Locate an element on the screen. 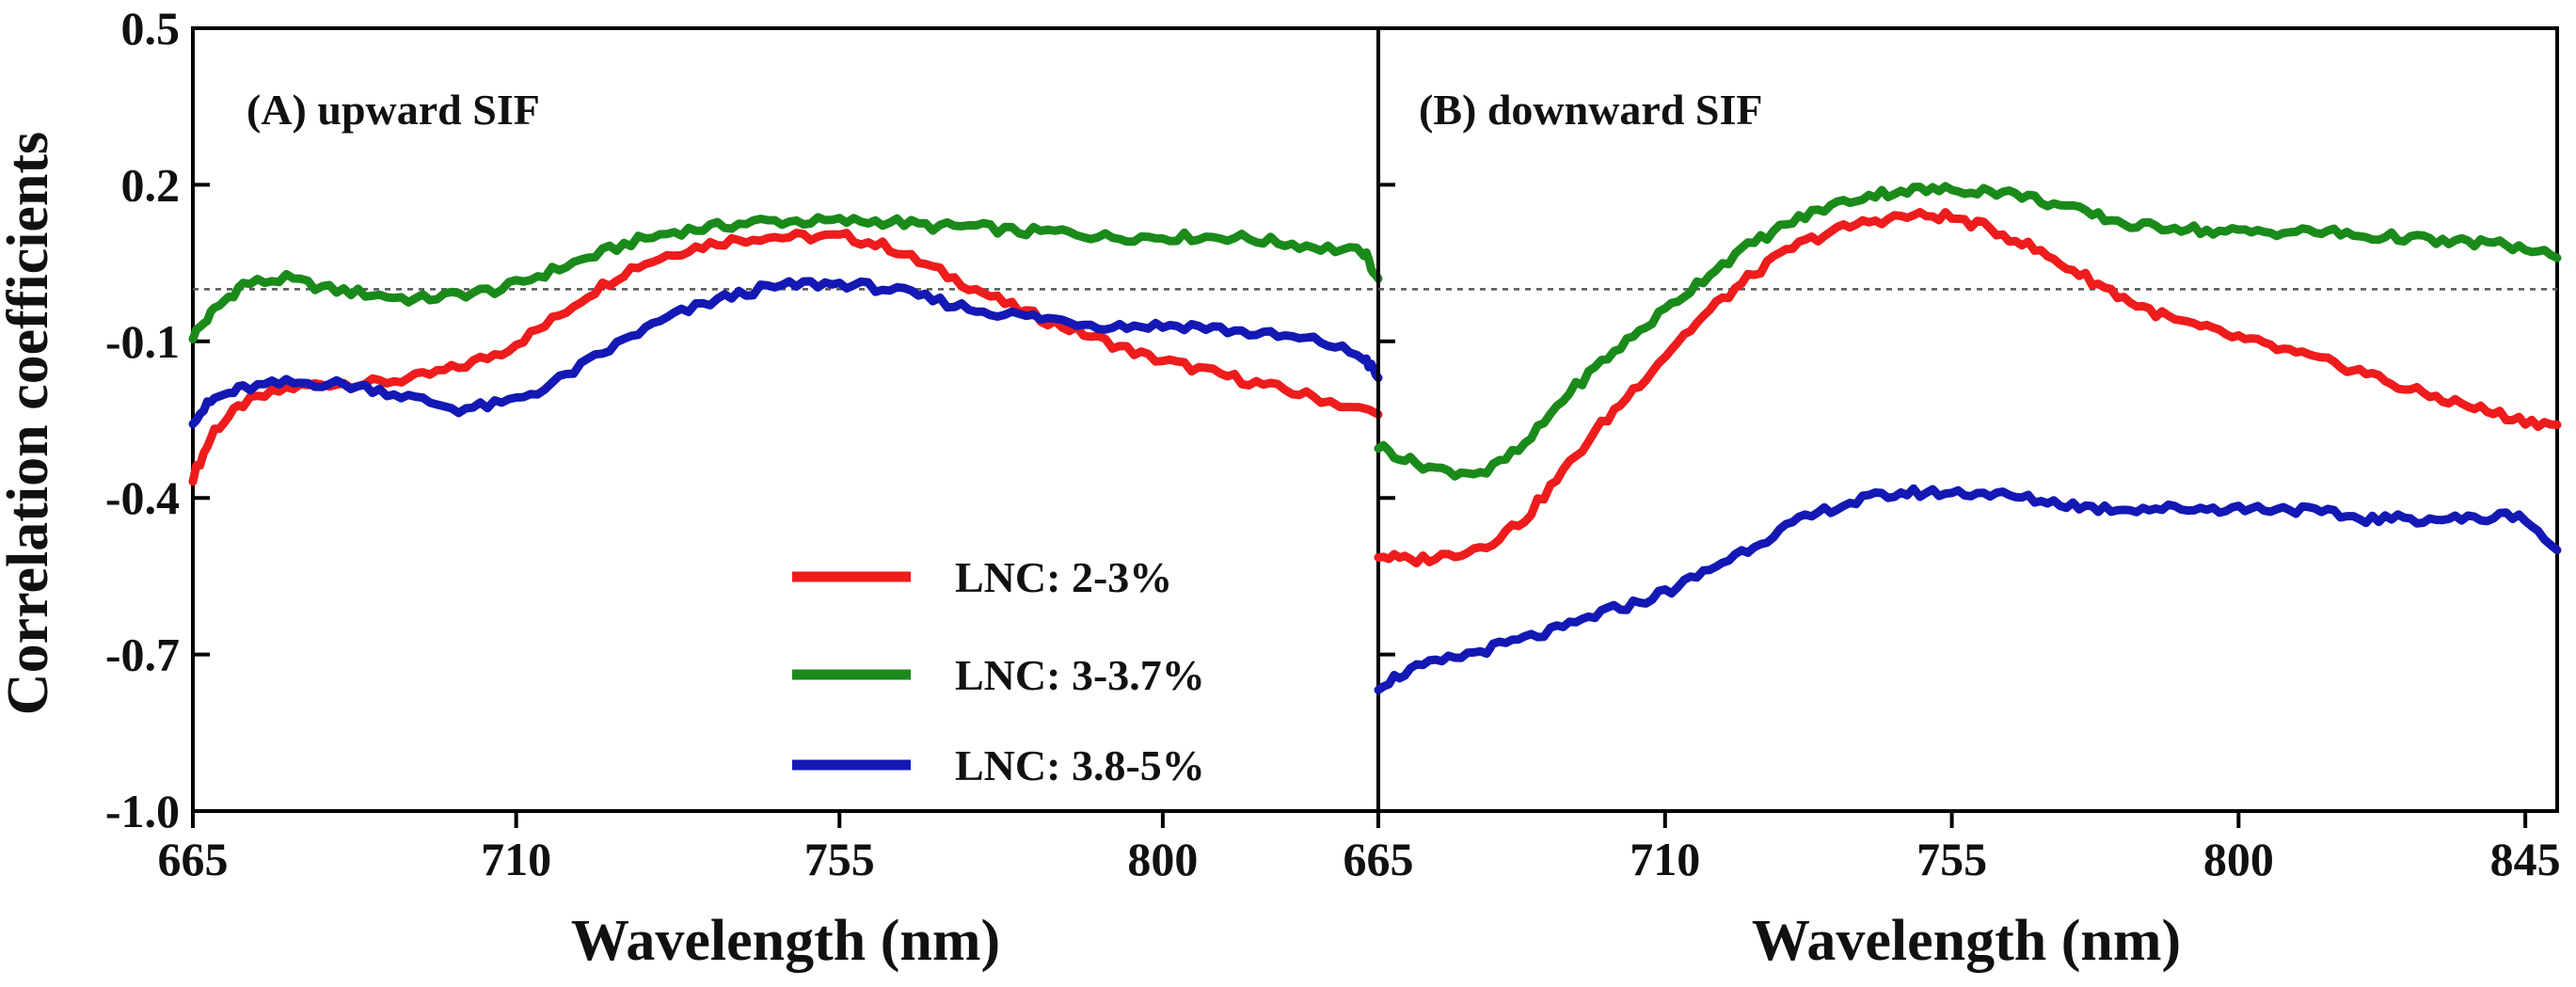 This screenshot has height=987, width=2576. legend: LNC: 2-3% LNC: 3-3.7% LNC: 3.8-5% is located at coordinates (999, 671).